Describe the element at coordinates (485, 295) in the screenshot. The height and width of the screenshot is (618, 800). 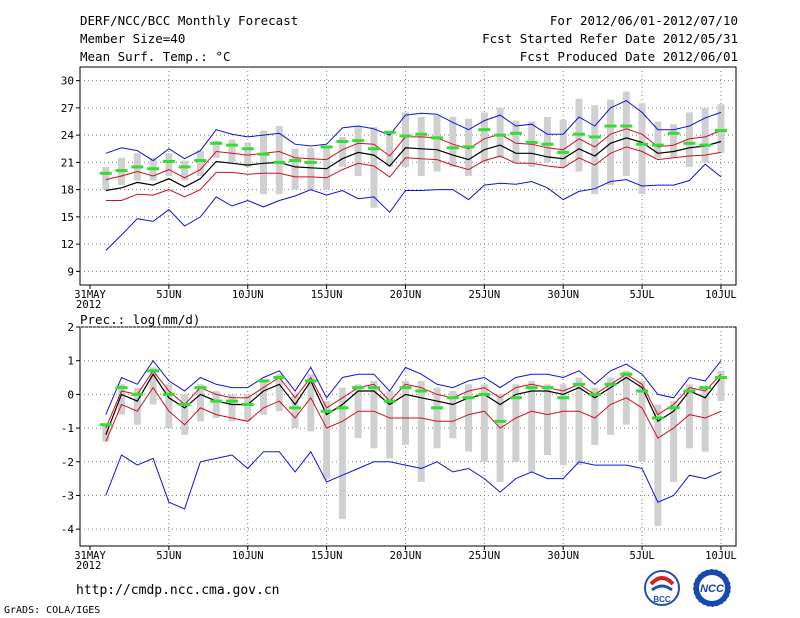
I see `temp-xtick-label: 25JUN` at that location.